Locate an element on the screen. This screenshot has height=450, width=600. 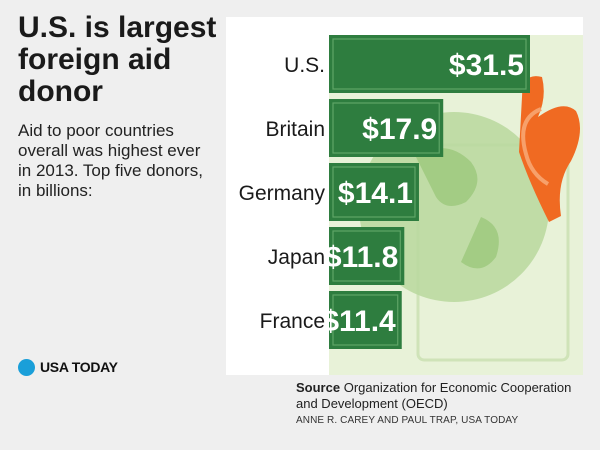
chart-title: U.S. is largest foreign aid donor is located at coordinates (117, 59).